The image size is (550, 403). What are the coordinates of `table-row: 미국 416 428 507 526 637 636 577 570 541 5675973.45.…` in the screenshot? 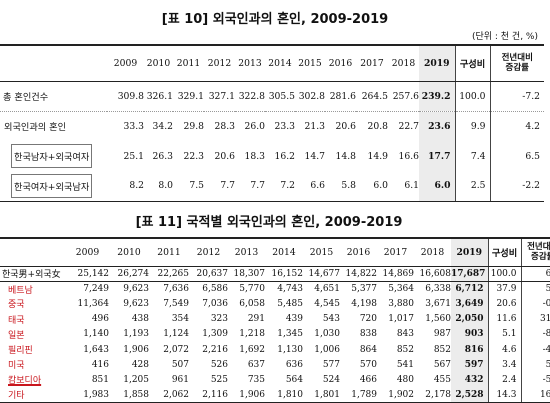 It's located at (275, 365).